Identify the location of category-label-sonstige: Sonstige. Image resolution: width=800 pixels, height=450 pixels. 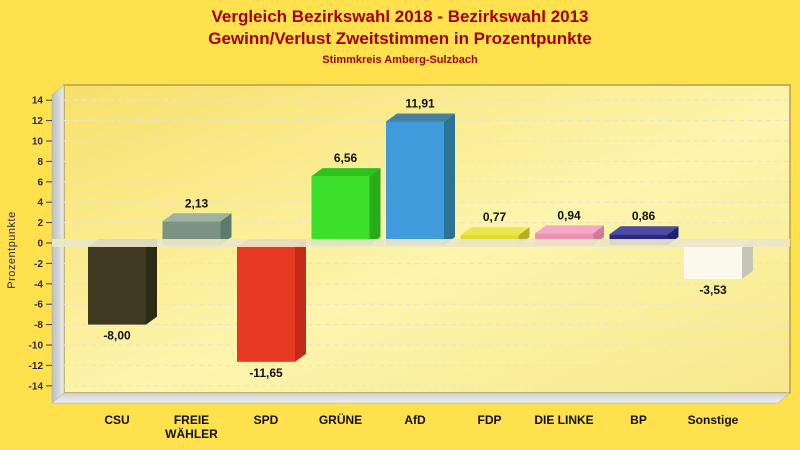
(713, 420).